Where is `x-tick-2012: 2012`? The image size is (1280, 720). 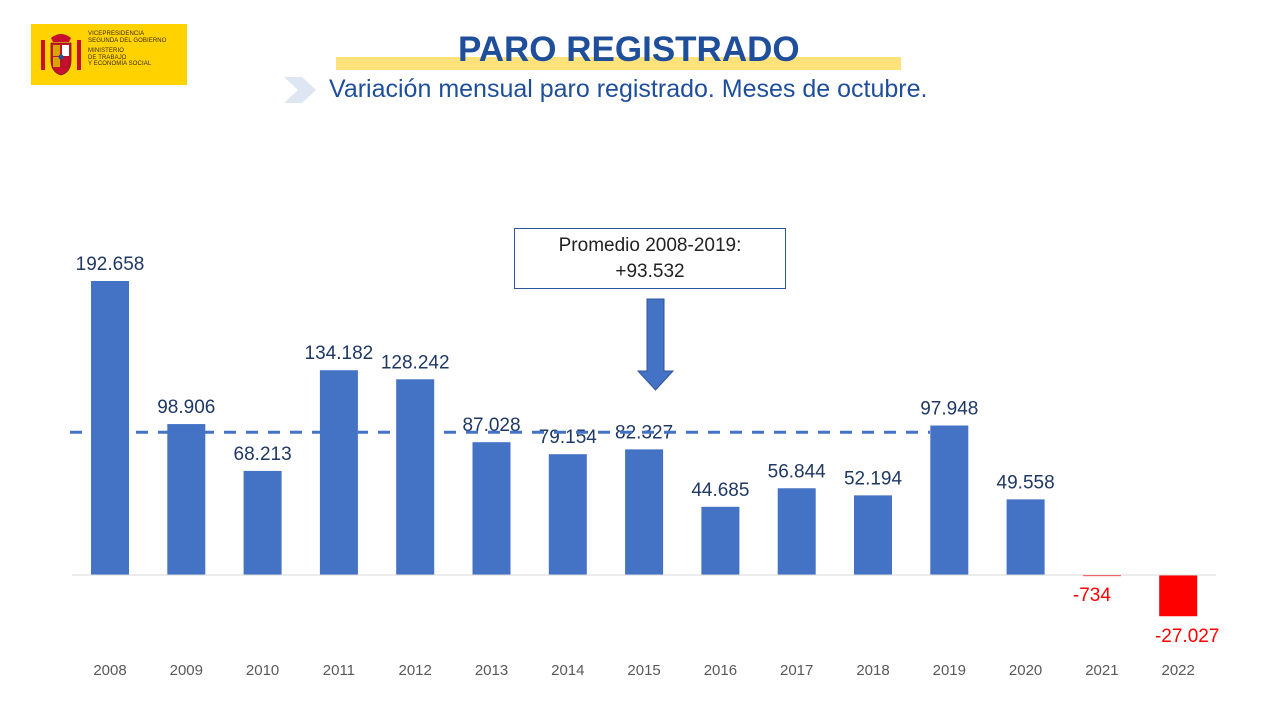
x-tick-2012: 2012 is located at coordinates (415, 670).